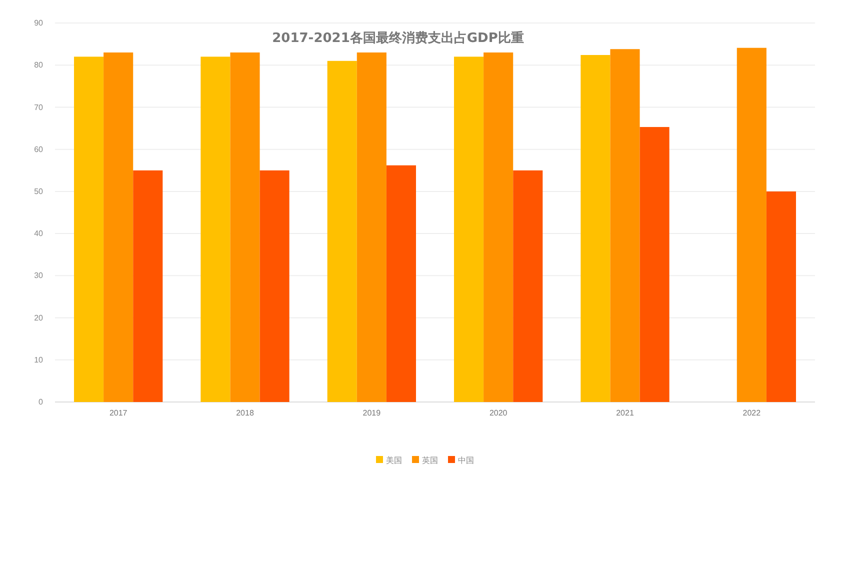  Describe the element at coordinates (39, 233) in the screenshot. I see `y-tick-label: 40` at that location.